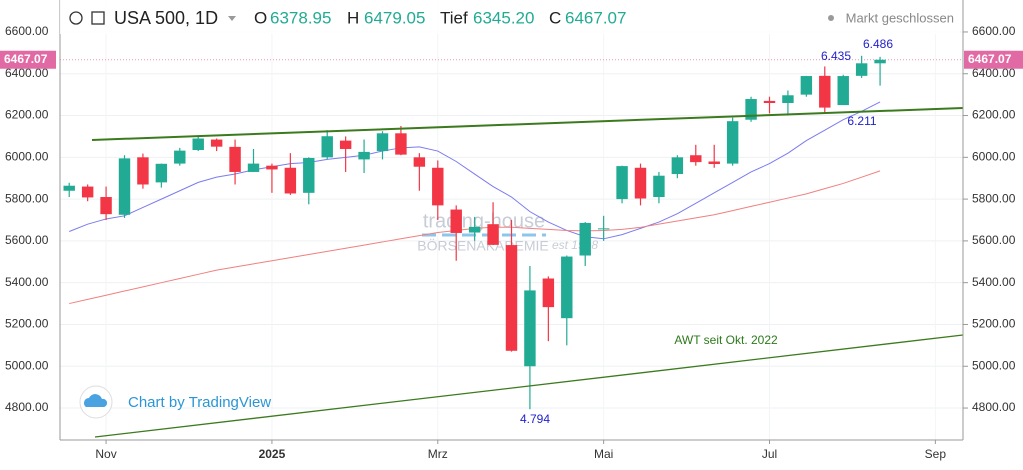 The image size is (1023, 470). Describe the element at coordinates (836, 56) in the screenshot. I see `annotation: 6.435` at that location.